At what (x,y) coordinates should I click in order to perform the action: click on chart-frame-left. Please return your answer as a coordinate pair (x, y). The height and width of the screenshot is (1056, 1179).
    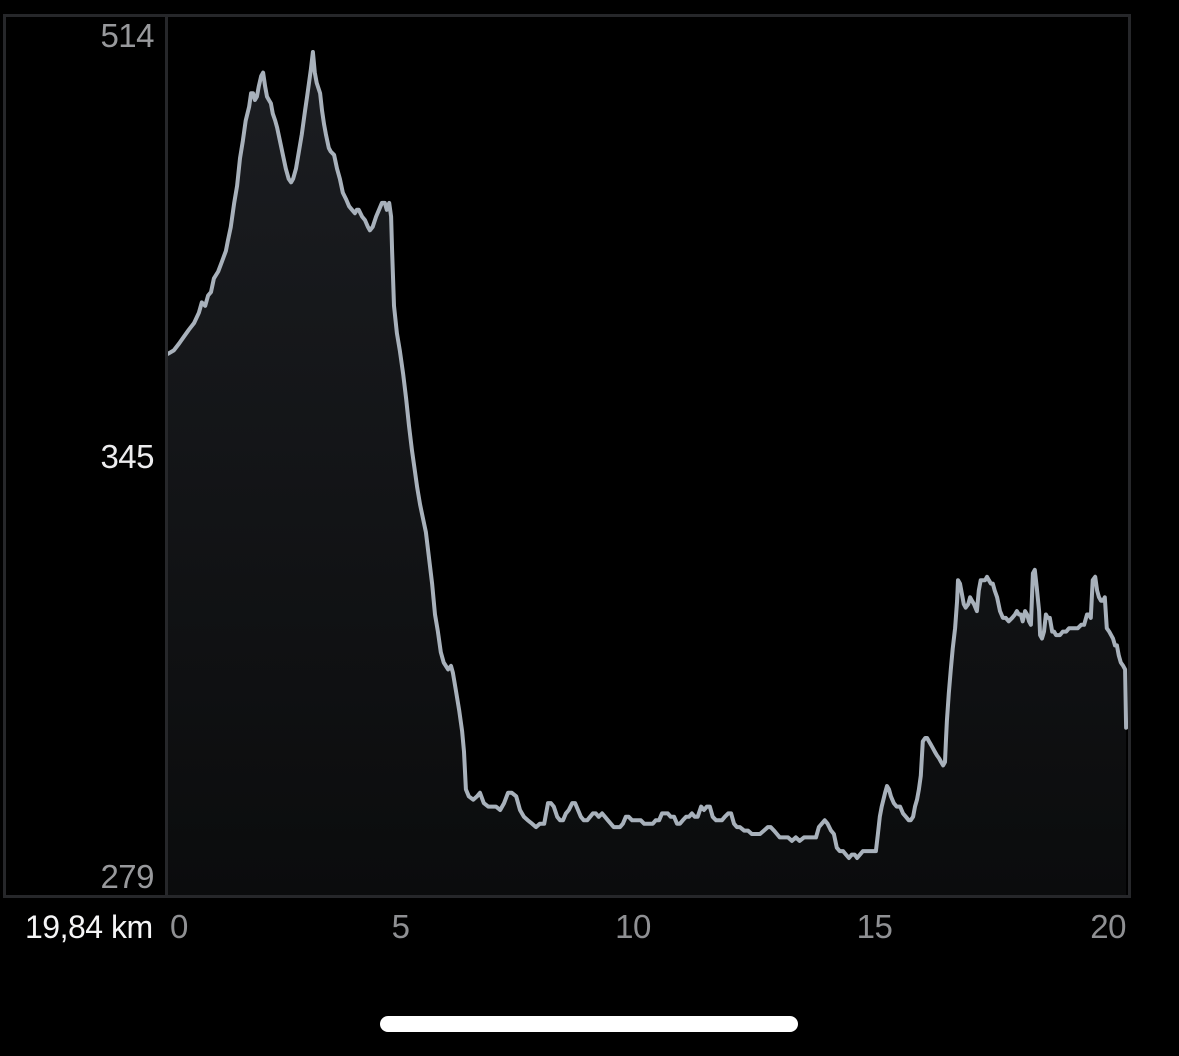
    Looking at the image, I should click on (4, 456).